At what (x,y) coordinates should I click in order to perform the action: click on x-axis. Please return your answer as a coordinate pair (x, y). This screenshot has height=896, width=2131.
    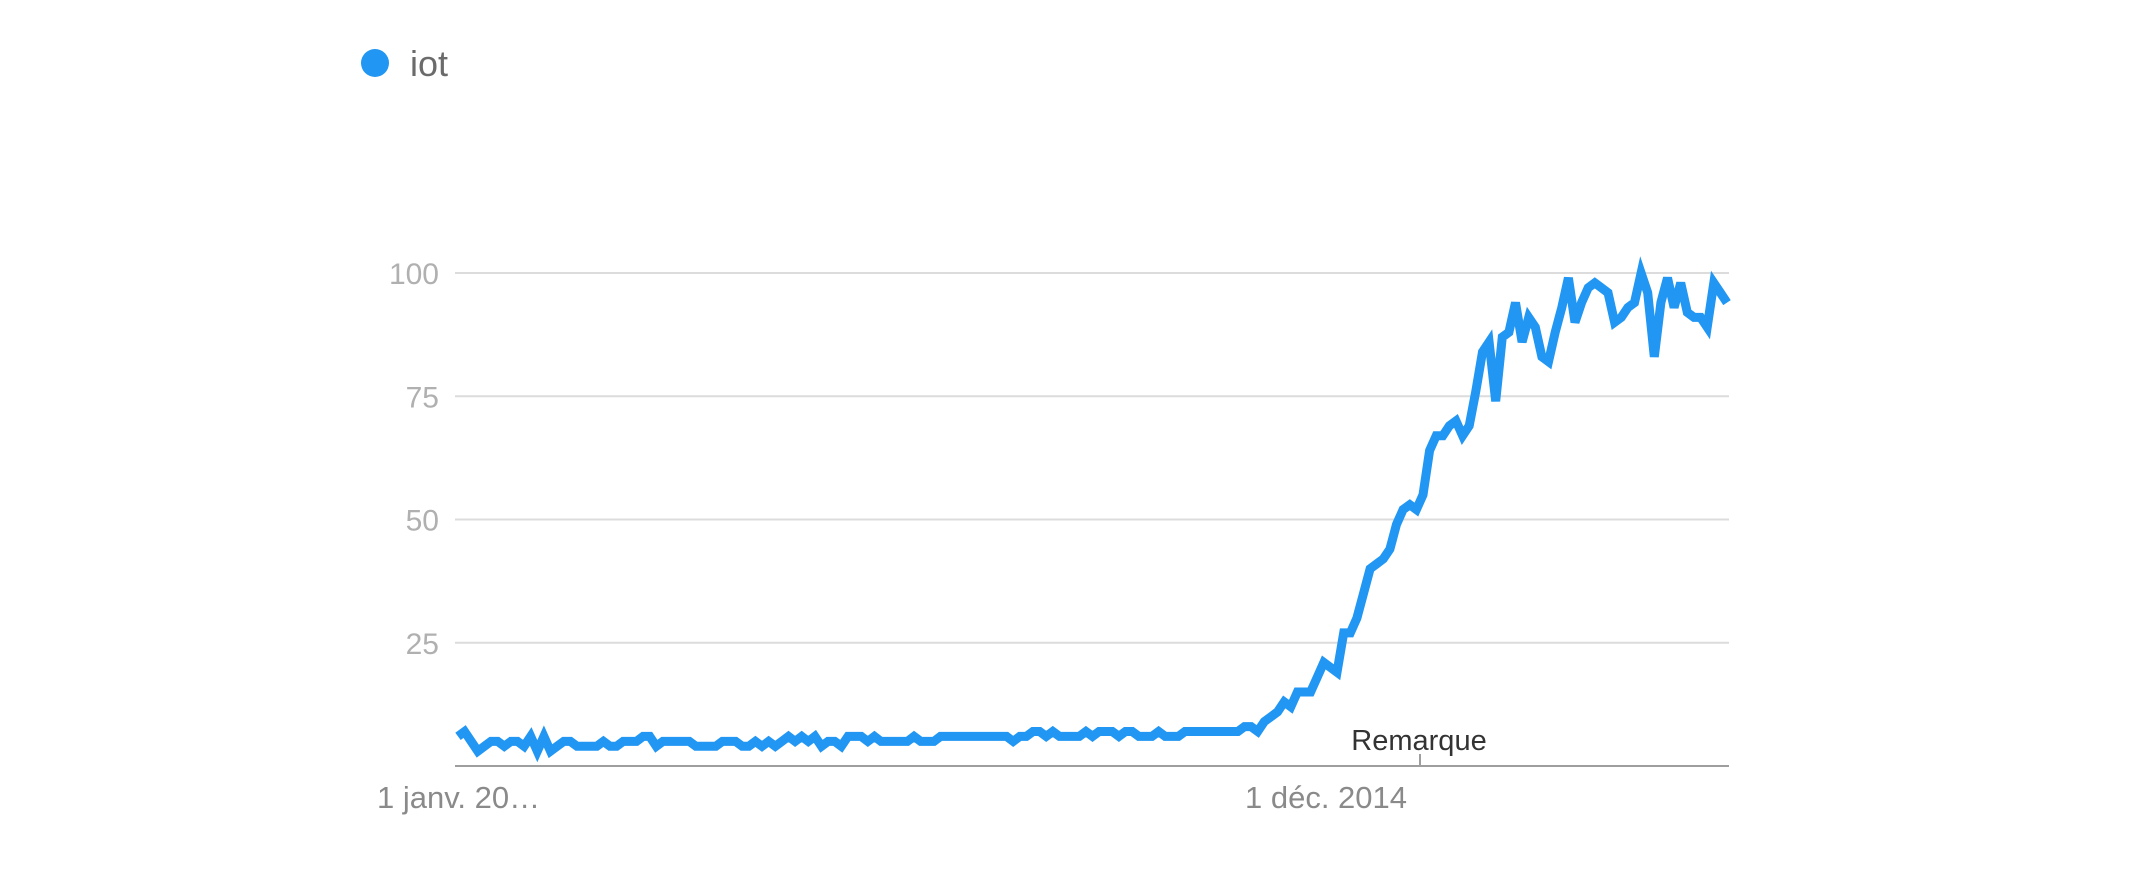
    Looking at the image, I should click on (1092, 760).